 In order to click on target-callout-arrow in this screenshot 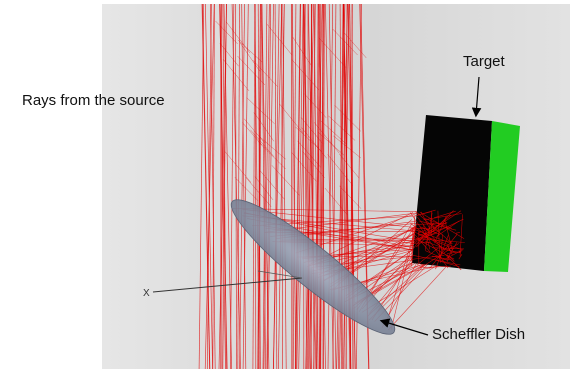, I will do `click(476, 97)`.